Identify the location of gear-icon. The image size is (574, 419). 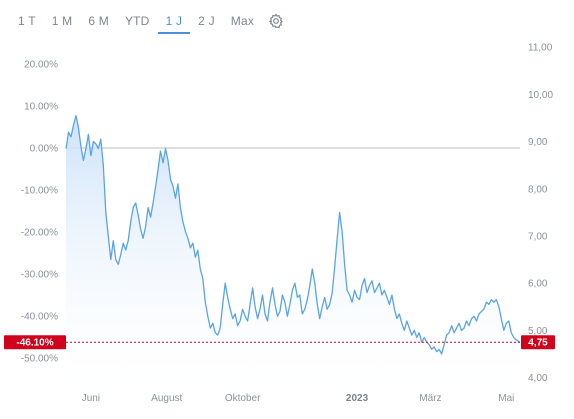
(276, 21).